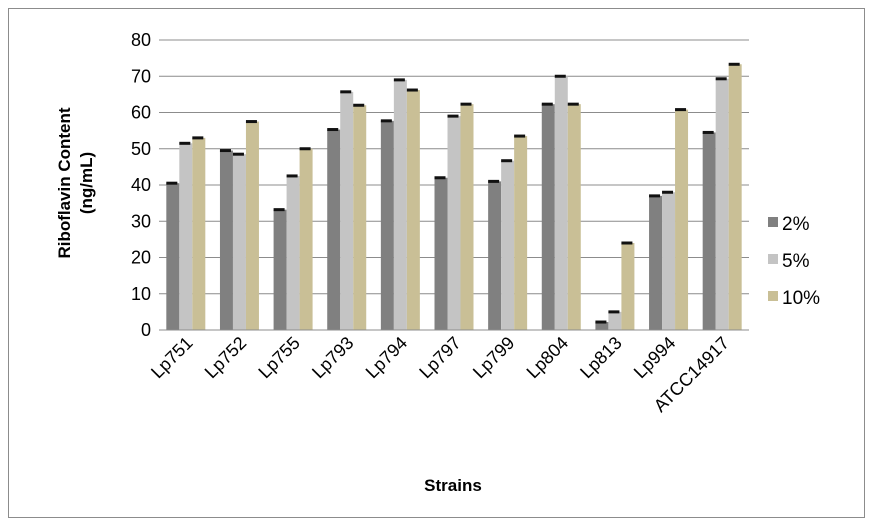  I want to click on y-tick-label: 60, so click(141, 113).